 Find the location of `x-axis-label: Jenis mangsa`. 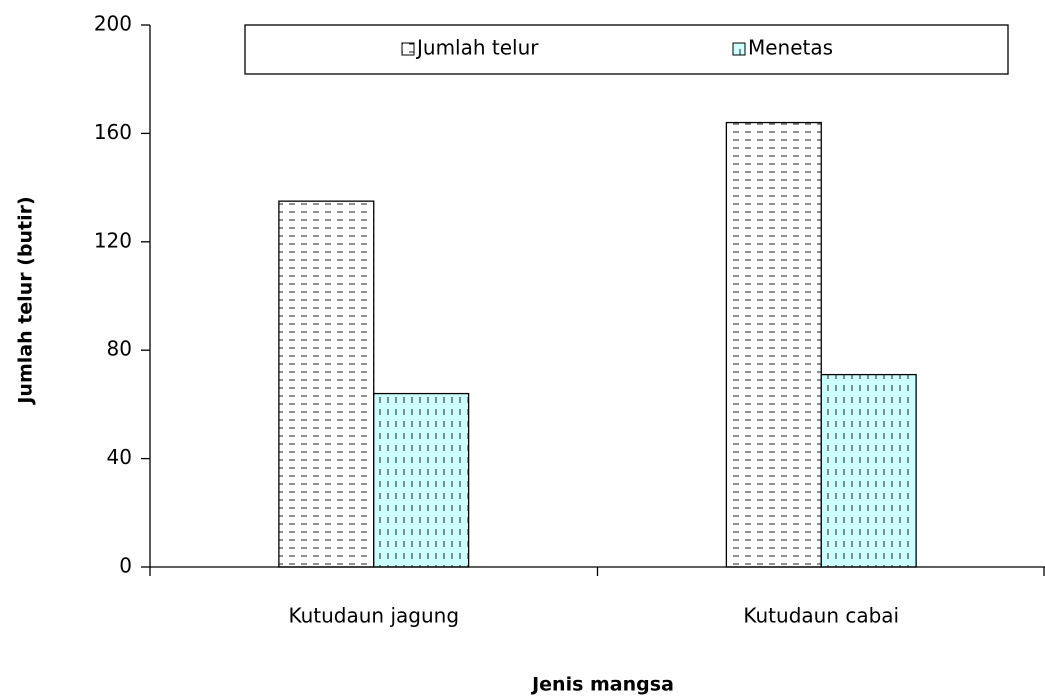

x-axis-label: Jenis mangsa is located at coordinates (602, 685).